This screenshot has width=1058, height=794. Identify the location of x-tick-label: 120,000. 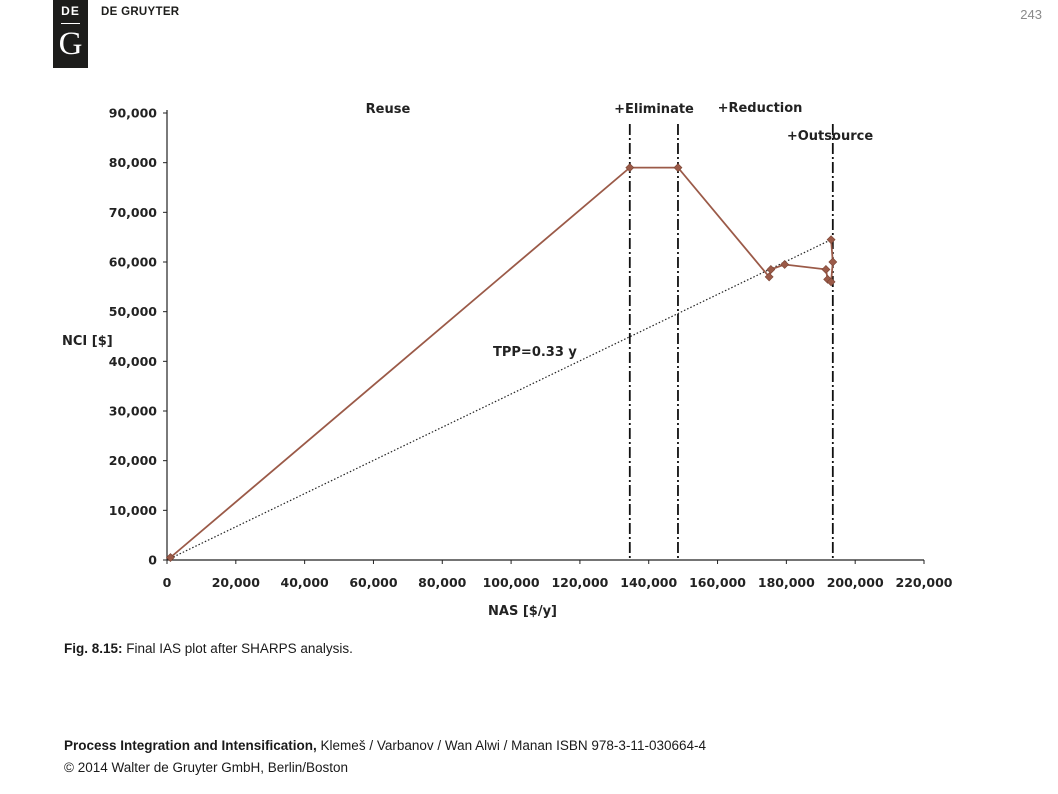
(579, 582).